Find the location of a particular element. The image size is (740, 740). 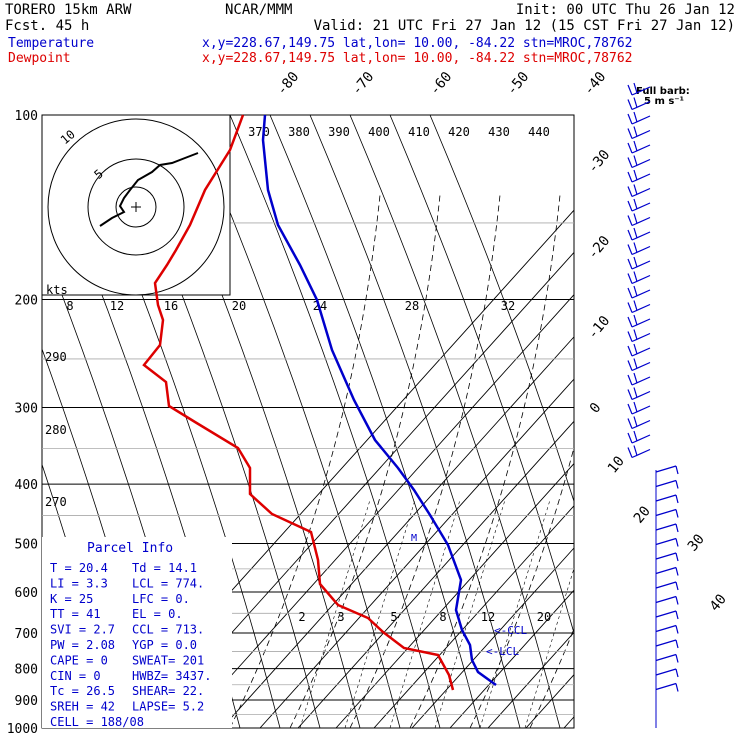

isotherm-label: 0 is located at coordinates (596, 408).